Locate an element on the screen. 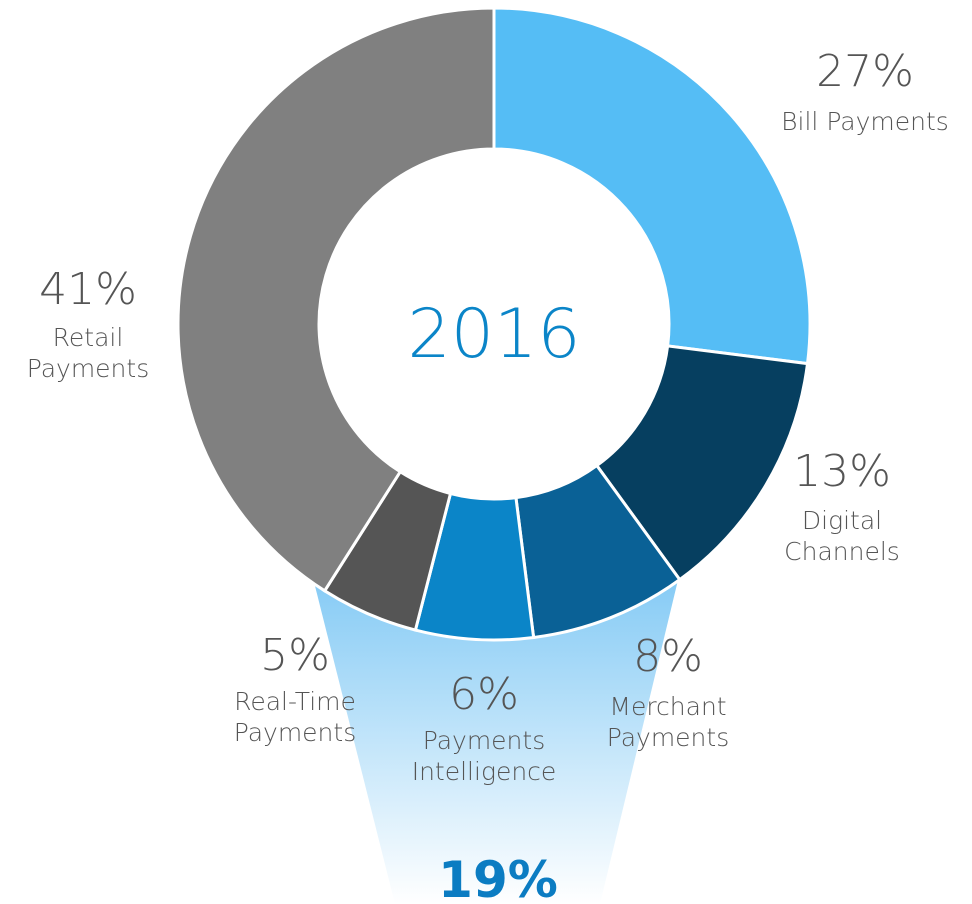 The height and width of the screenshot is (904, 972). value-label: 6% is located at coordinates (484, 694).